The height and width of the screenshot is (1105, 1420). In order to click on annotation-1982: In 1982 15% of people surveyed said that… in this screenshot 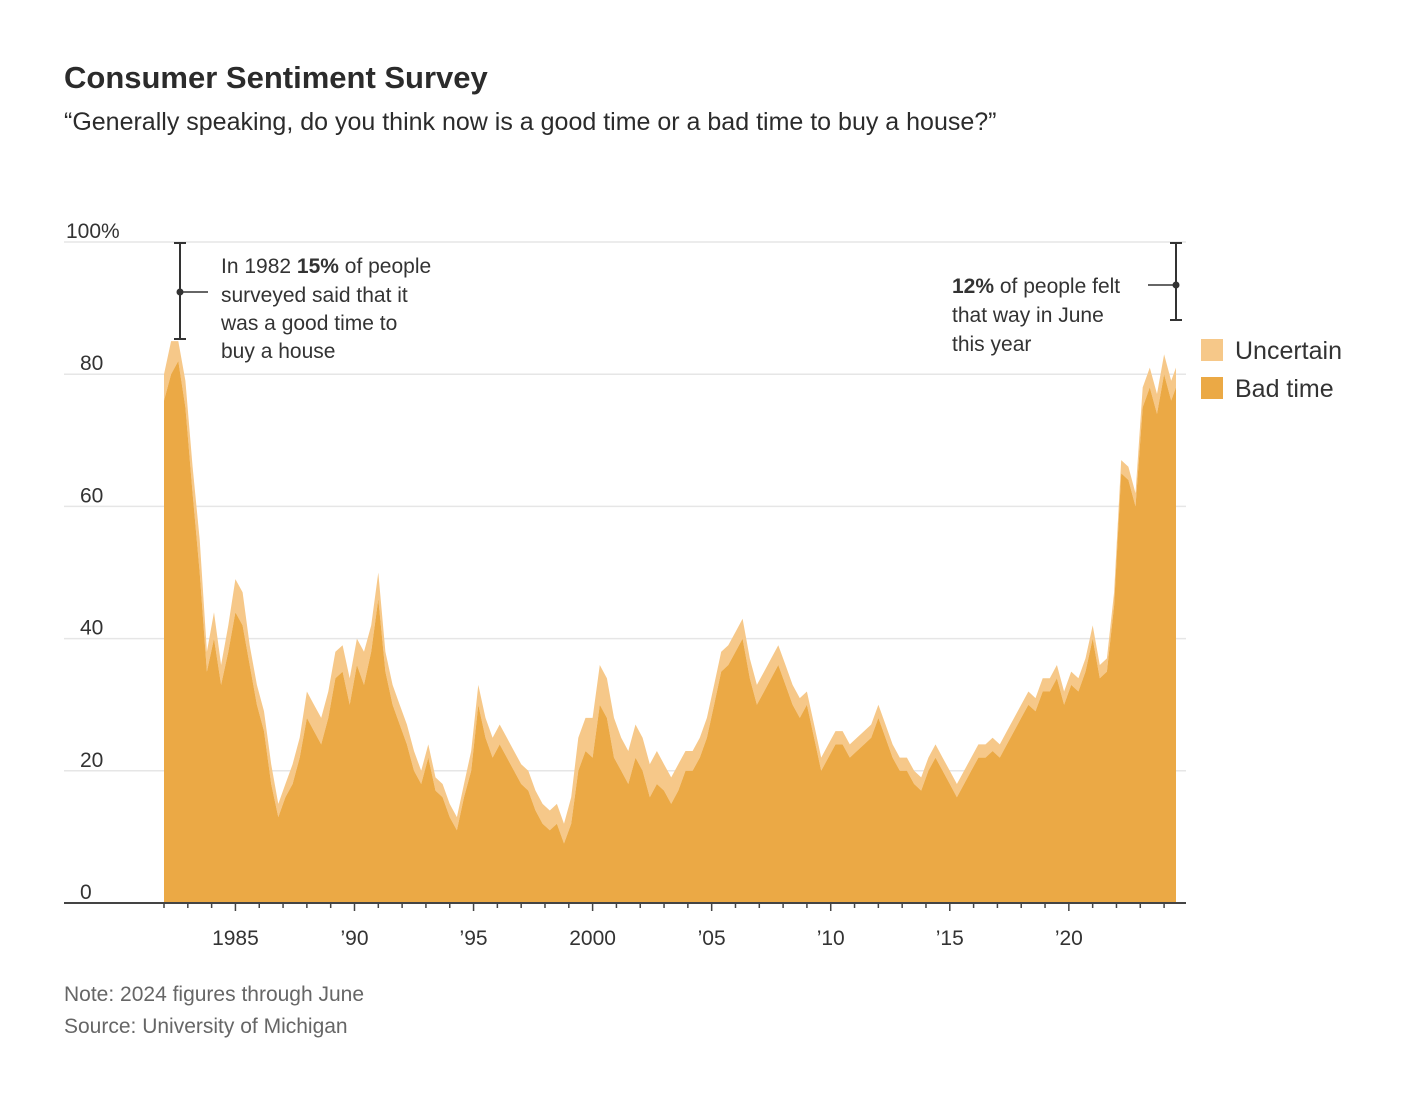, I will do `click(302, 302)`.